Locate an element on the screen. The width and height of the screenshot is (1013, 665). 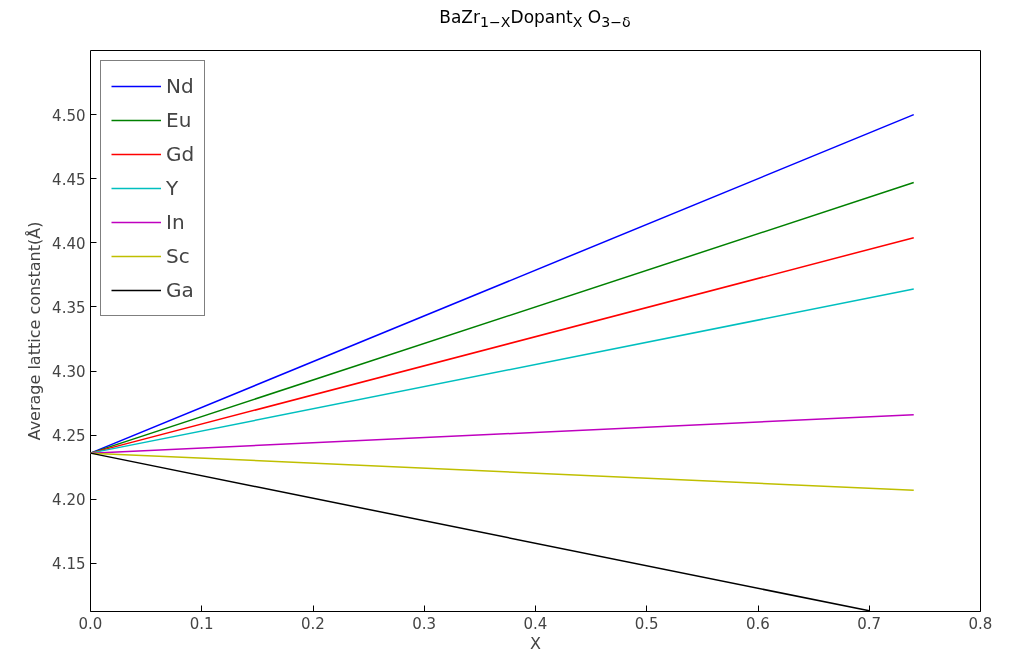
legend-label: Ga is located at coordinates (180, 290).